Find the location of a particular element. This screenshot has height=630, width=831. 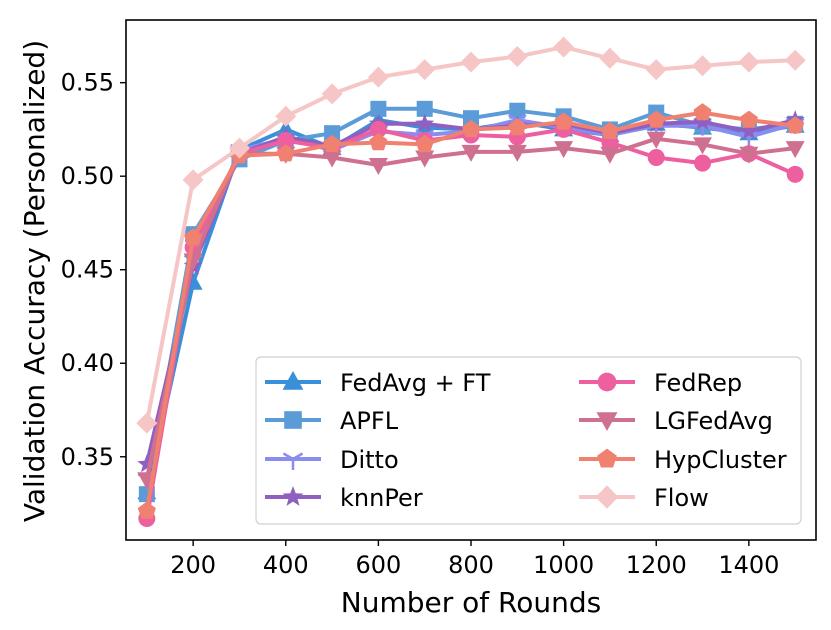

legend-label: FedRep is located at coordinates (698, 383).